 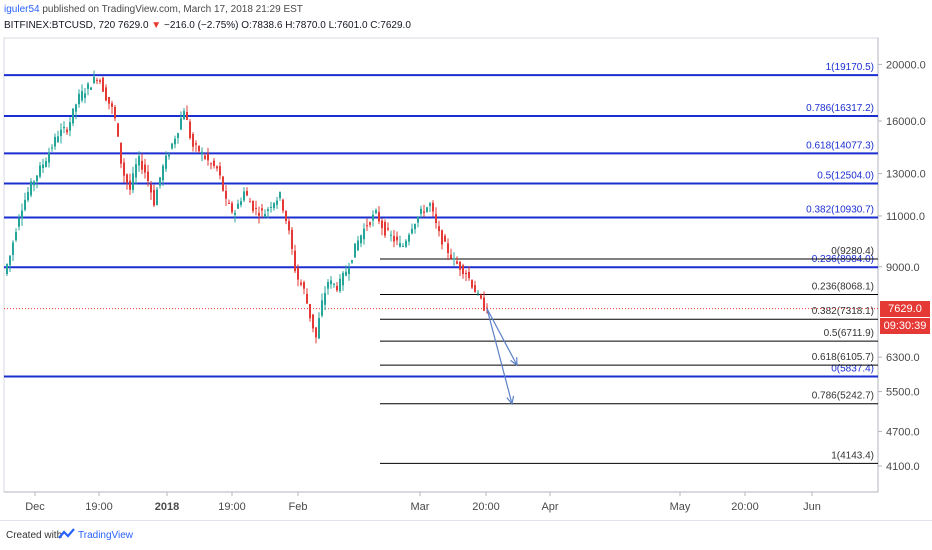 I want to click on fib-long-label: 0.236(8984.0), so click(x=843, y=259).